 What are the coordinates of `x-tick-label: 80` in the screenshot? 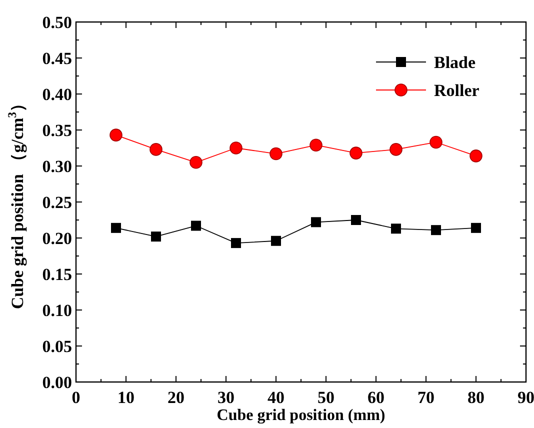 It's located at (476, 397).